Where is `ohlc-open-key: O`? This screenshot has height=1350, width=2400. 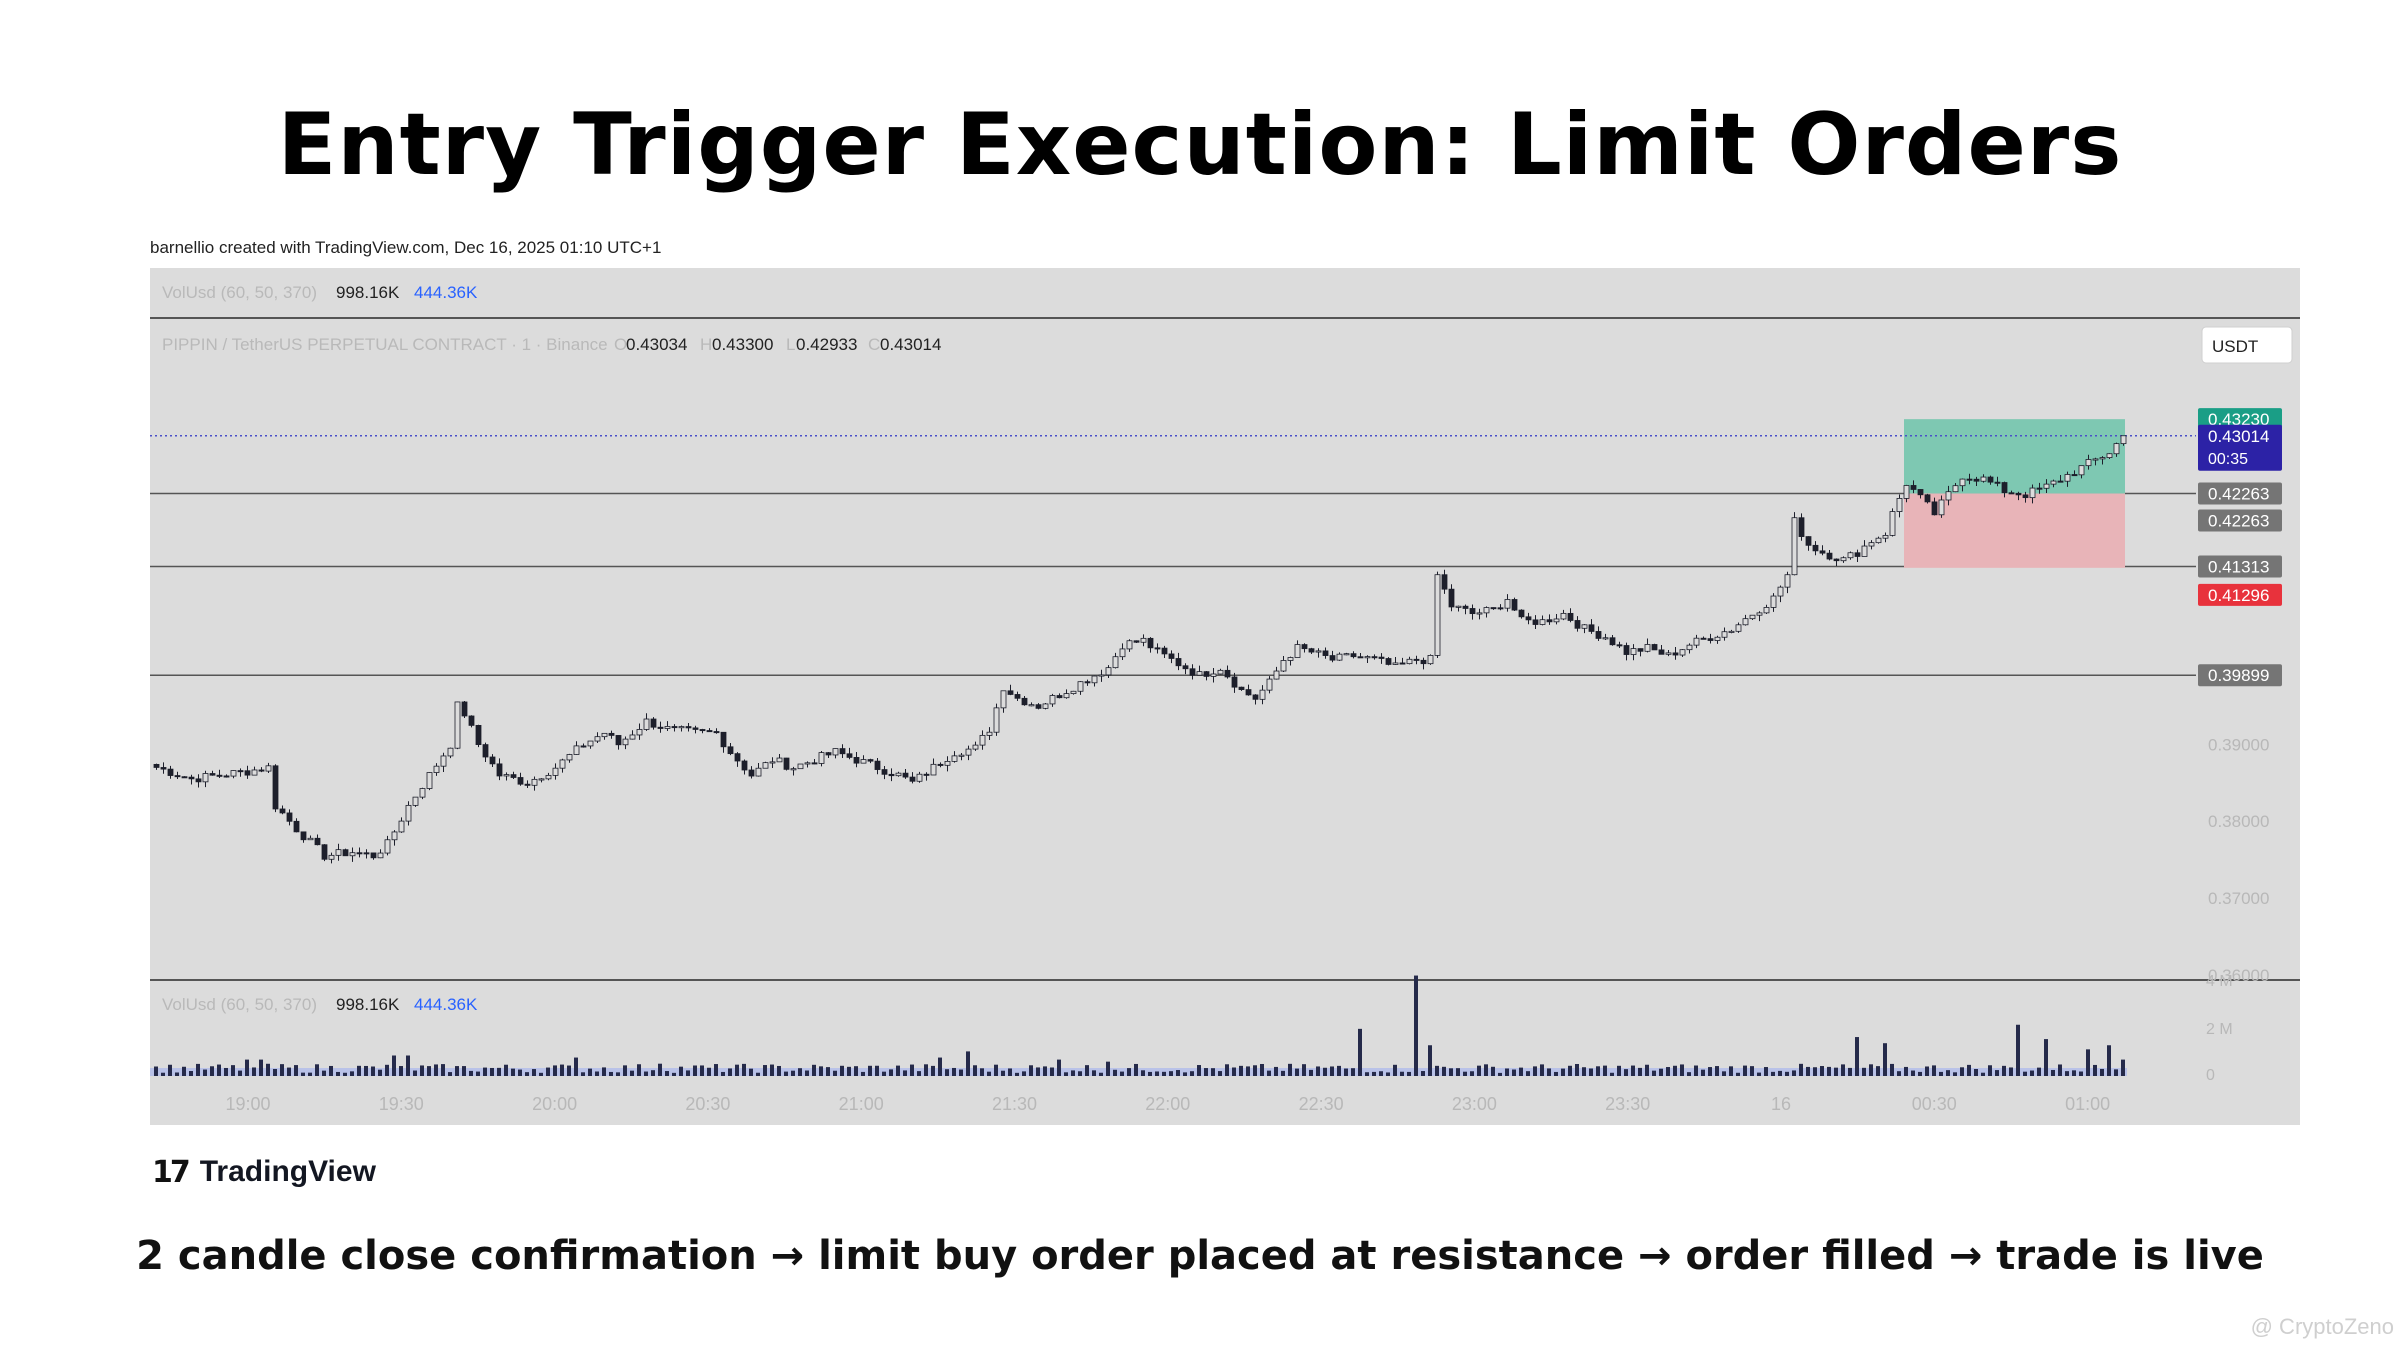
ohlc-open-key: O is located at coordinates (620, 344).